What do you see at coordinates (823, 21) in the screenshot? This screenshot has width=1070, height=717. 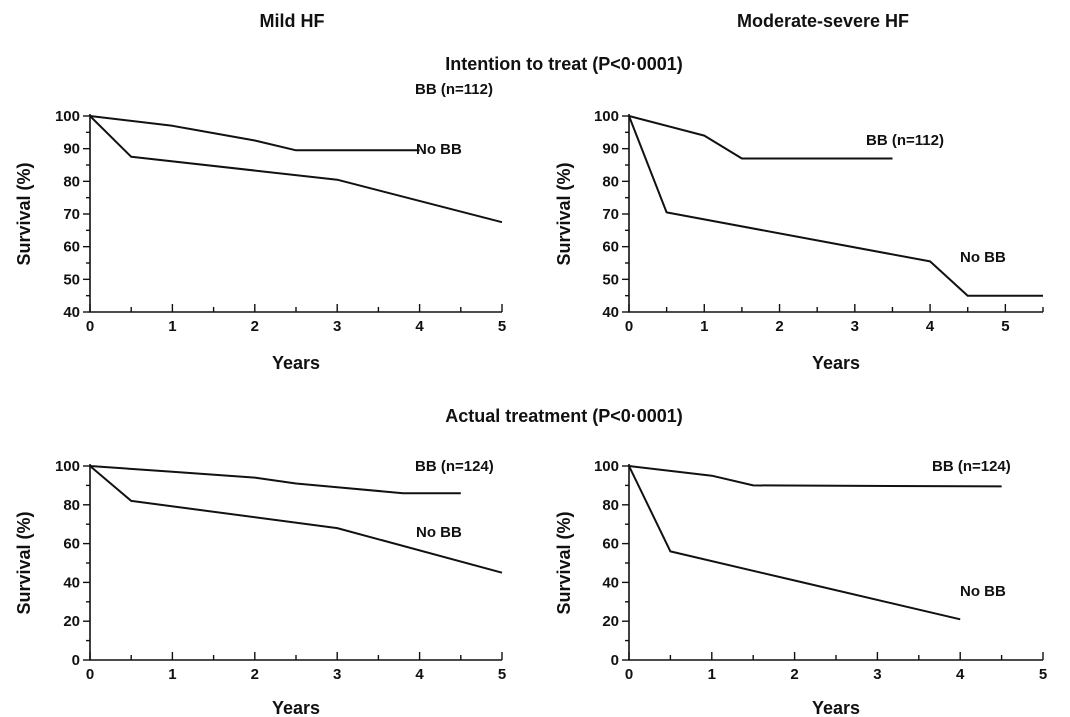 I see `column-title-moderate-severe-hf: Moderate-severe HF` at bounding box center [823, 21].